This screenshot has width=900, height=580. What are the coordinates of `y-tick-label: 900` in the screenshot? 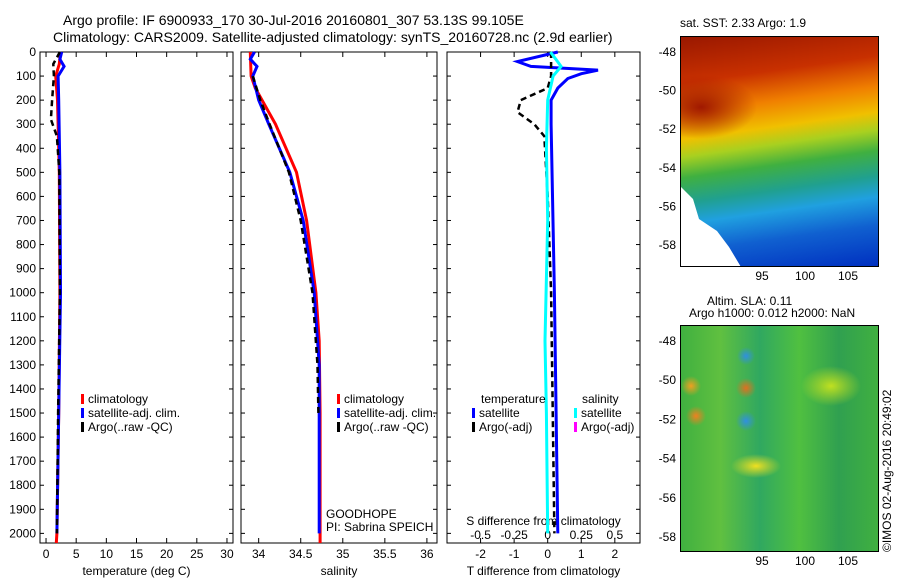 It's located at (26, 269).